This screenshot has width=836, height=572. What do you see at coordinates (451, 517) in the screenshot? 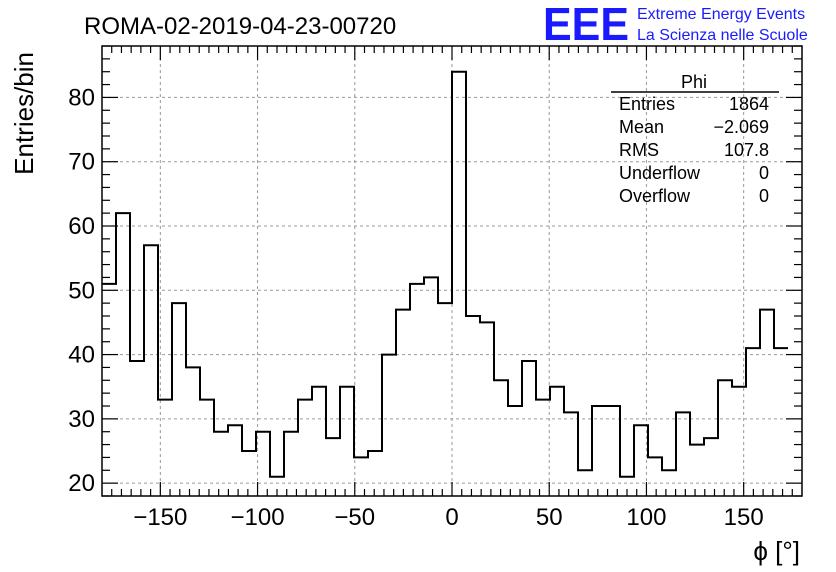
I see `x-tick-label: 0` at bounding box center [451, 517].